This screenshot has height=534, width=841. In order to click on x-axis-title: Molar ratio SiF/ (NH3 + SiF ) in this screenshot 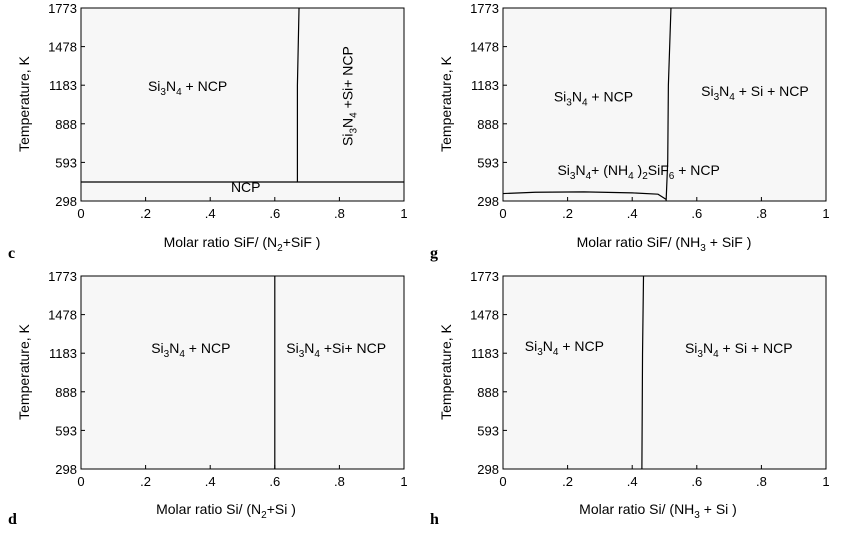, I will do `click(664, 244)`.